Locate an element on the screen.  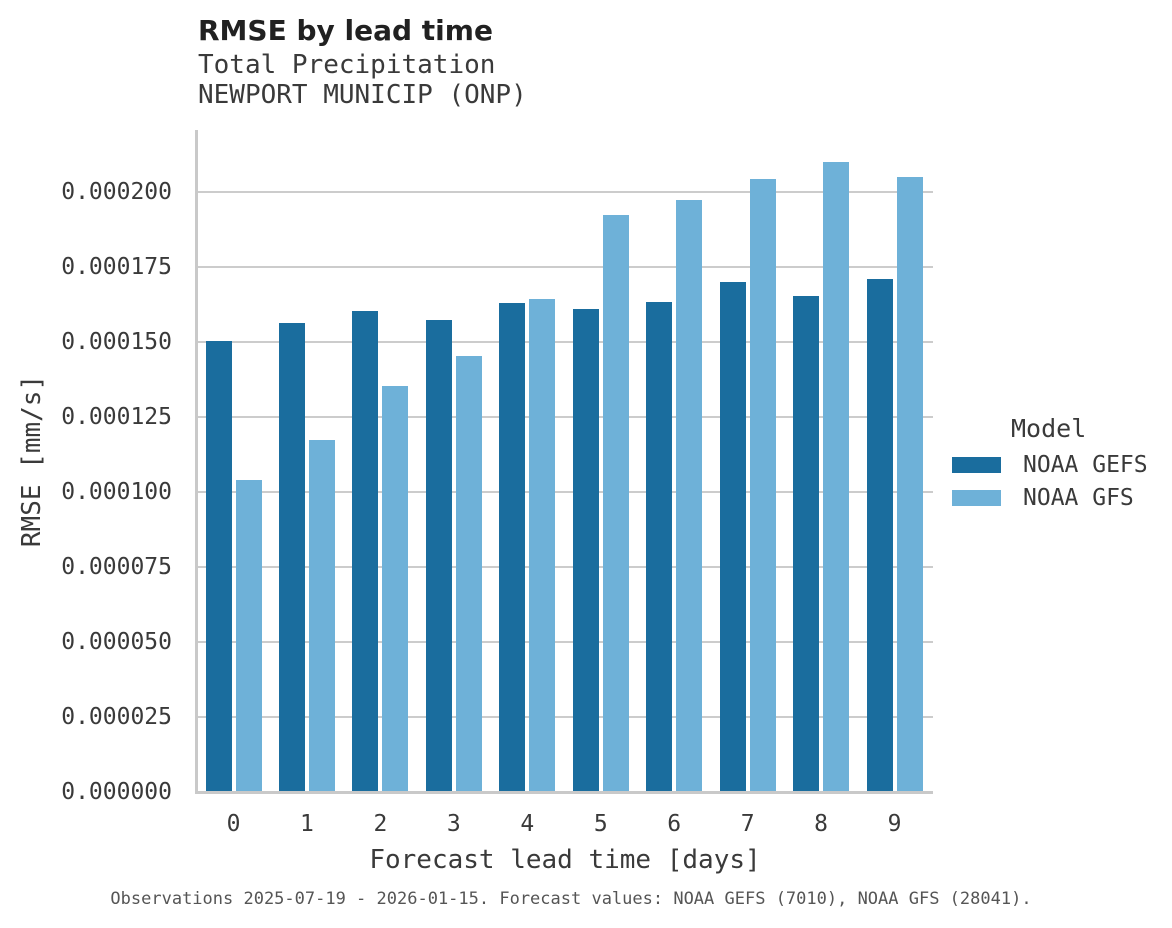
legend-title: Model is located at coordinates (1049, 428).